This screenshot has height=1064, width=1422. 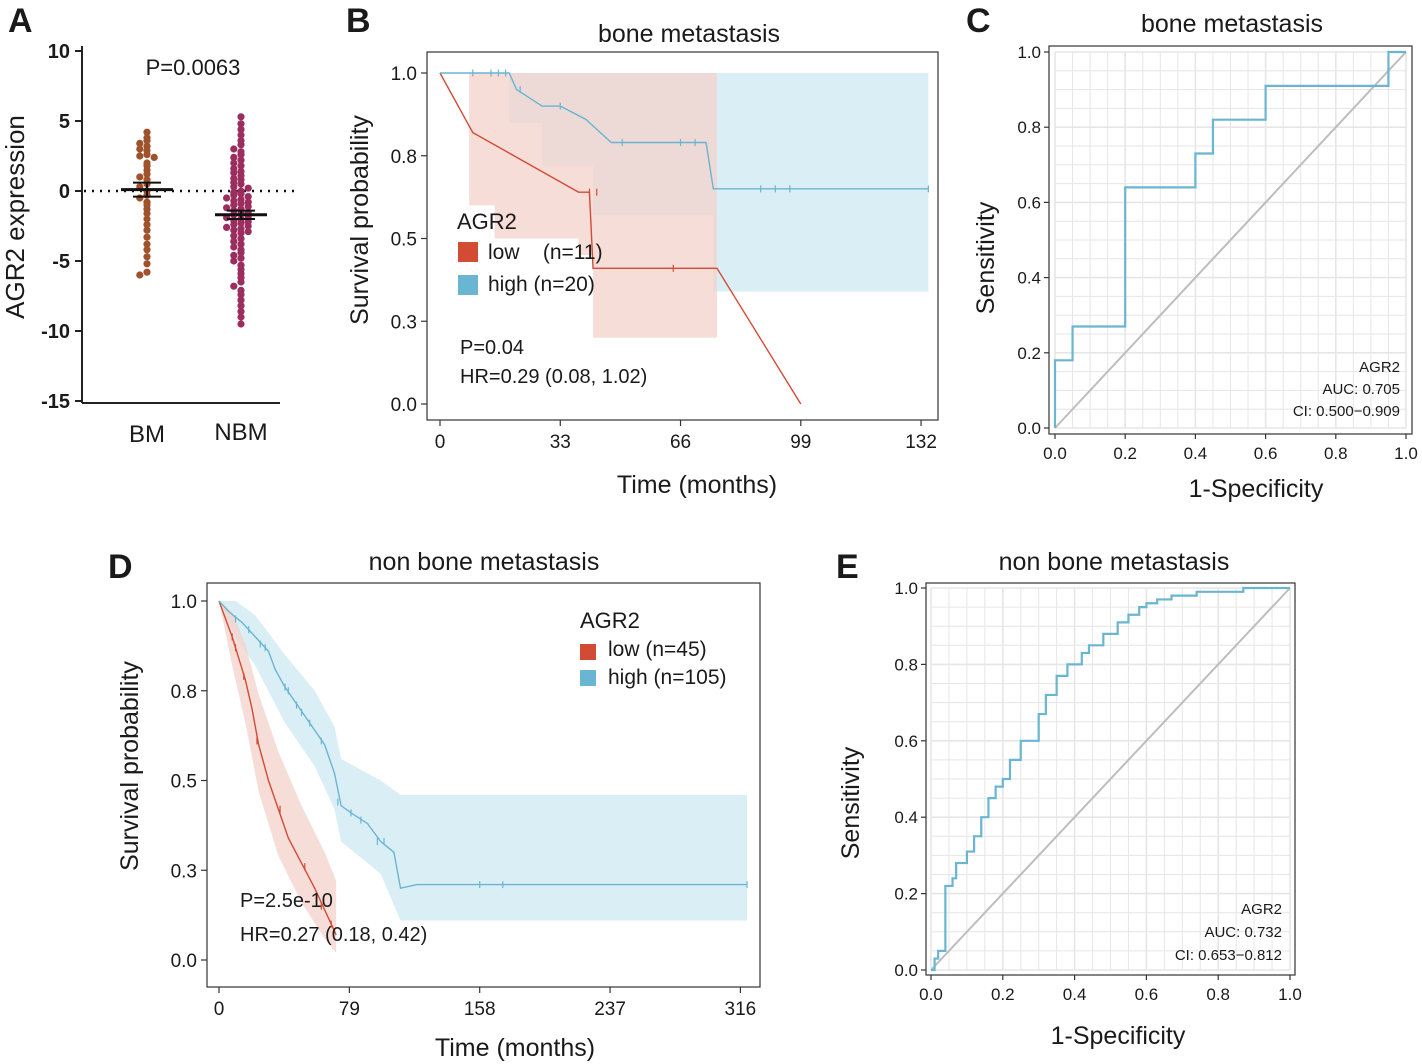 I want to click on panel-letter-c: C, so click(x=978, y=21).